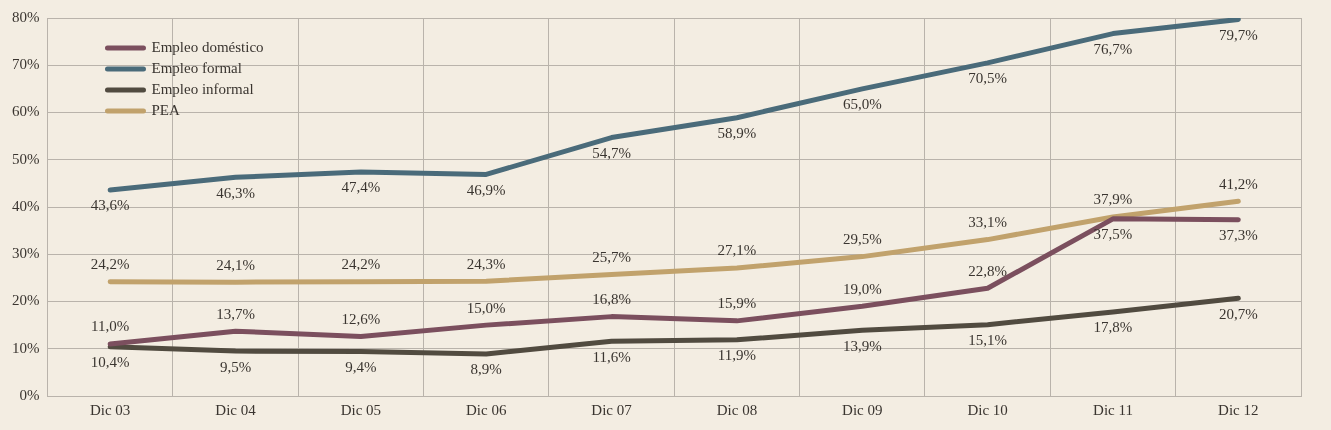  What do you see at coordinates (1238, 235) in the screenshot?
I see `data-label: 37,3%` at bounding box center [1238, 235].